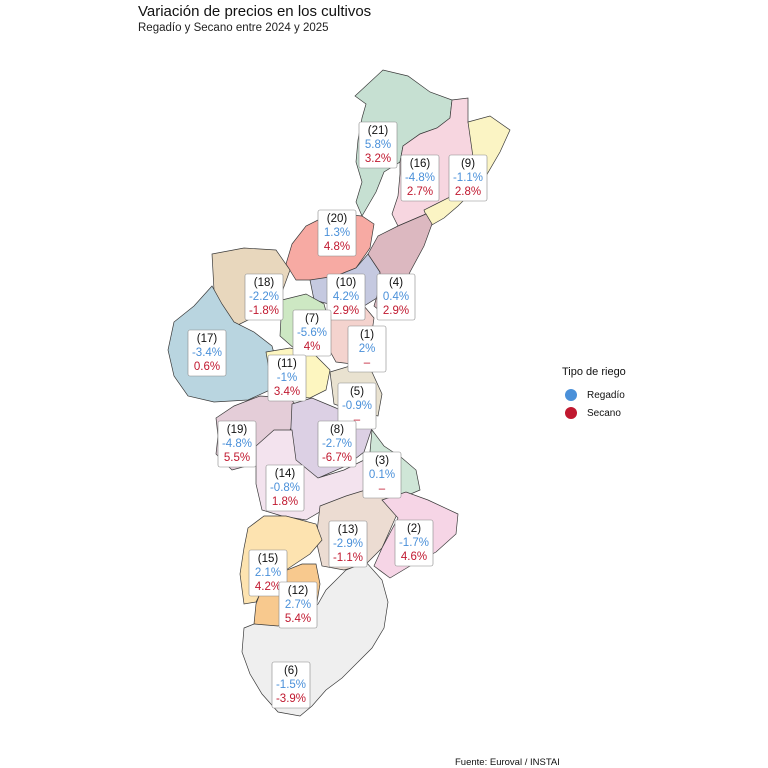 The width and height of the screenshot is (768, 768). What do you see at coordinates (291, 671) in the screenshot?
I see `region-id-label: (6)` at bounding box center [291, 671].